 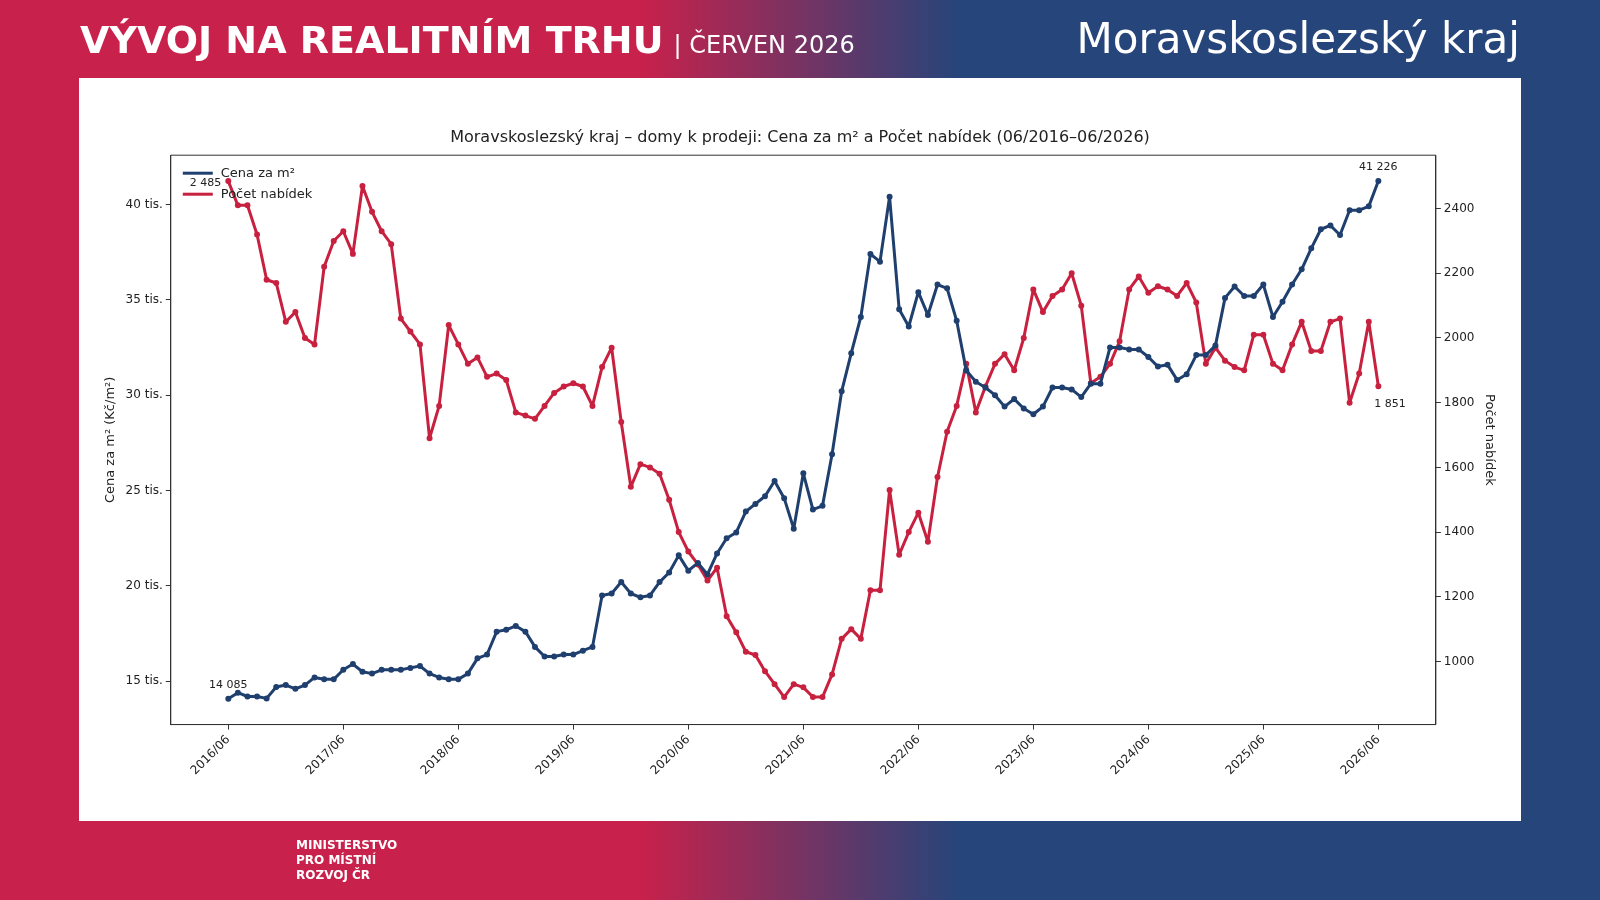 What do you see at coordinates (1459, 401) in the screenshot?
I see `y2-tick-label: 1800` at bounding box center [1459, 401].